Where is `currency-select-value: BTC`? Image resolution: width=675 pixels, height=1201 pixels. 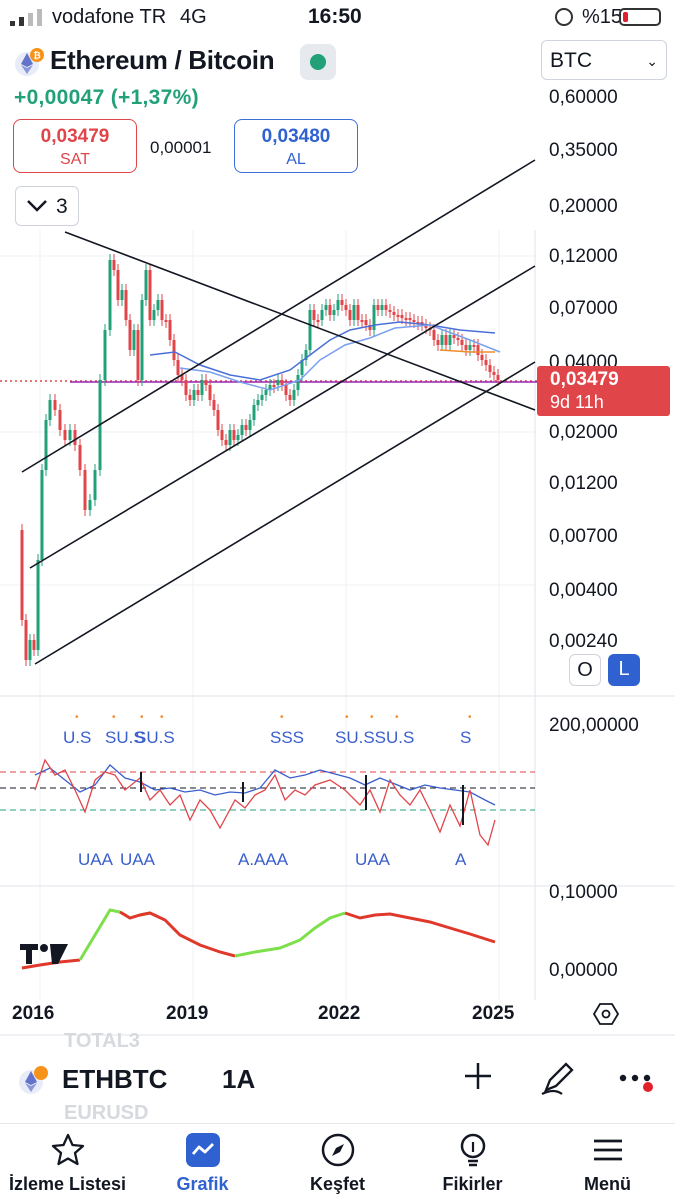
currency-select-value: BTC is located at coordinates (571, 60).